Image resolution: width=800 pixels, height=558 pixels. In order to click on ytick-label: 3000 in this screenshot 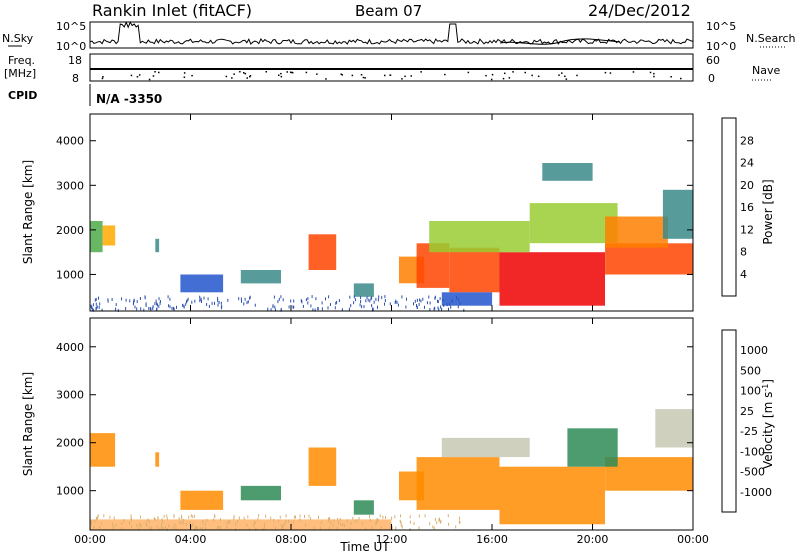, I will do `click(70, 185)`.